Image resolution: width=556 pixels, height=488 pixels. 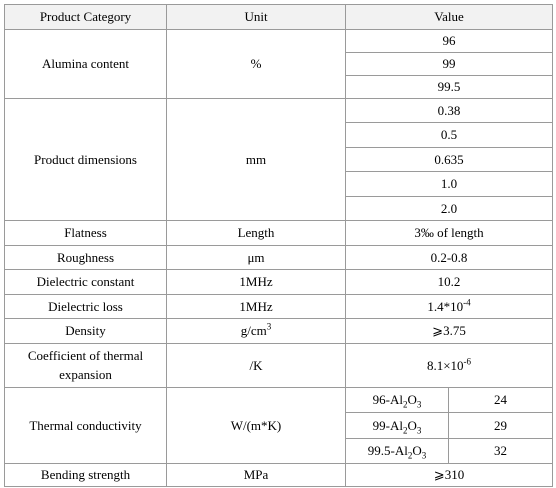 What do you see at coordinates (449, 281) in the screenshot?
I see `value-cell: 10.2` at bounding box center [449, 281].